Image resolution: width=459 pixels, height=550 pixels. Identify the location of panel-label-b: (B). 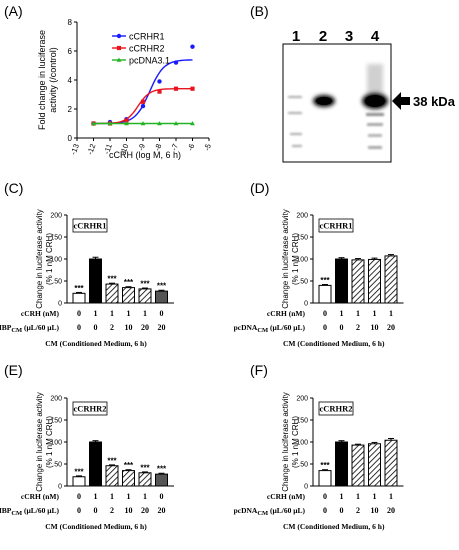
(259, 11).